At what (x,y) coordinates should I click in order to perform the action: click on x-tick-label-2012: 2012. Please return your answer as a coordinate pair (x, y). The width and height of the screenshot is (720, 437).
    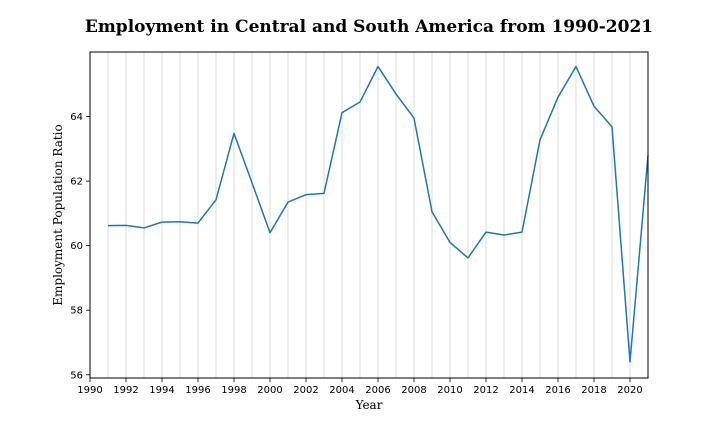
    Looking at the image, I should click on (485, 390).